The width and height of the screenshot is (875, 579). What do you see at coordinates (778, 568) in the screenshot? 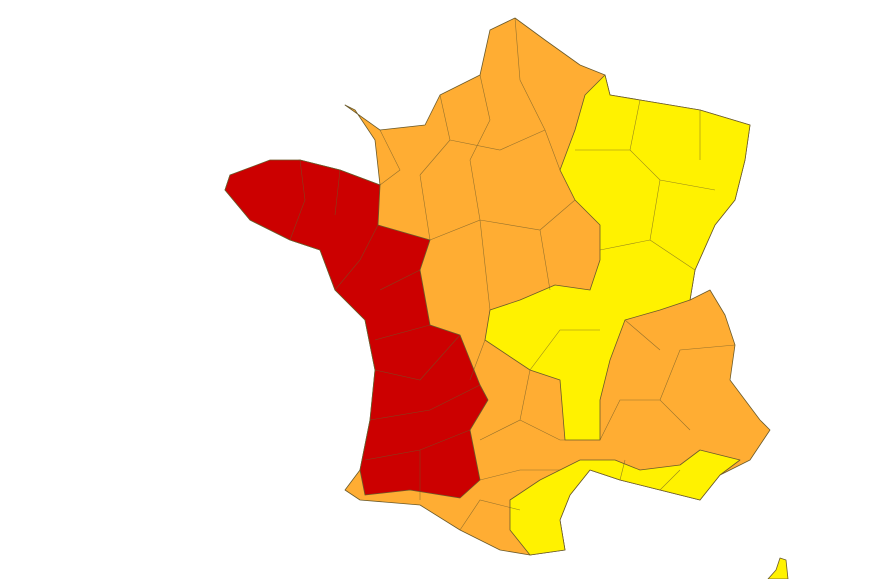
I see `corsica-yellow-zone` at bounding box center [778, 568].